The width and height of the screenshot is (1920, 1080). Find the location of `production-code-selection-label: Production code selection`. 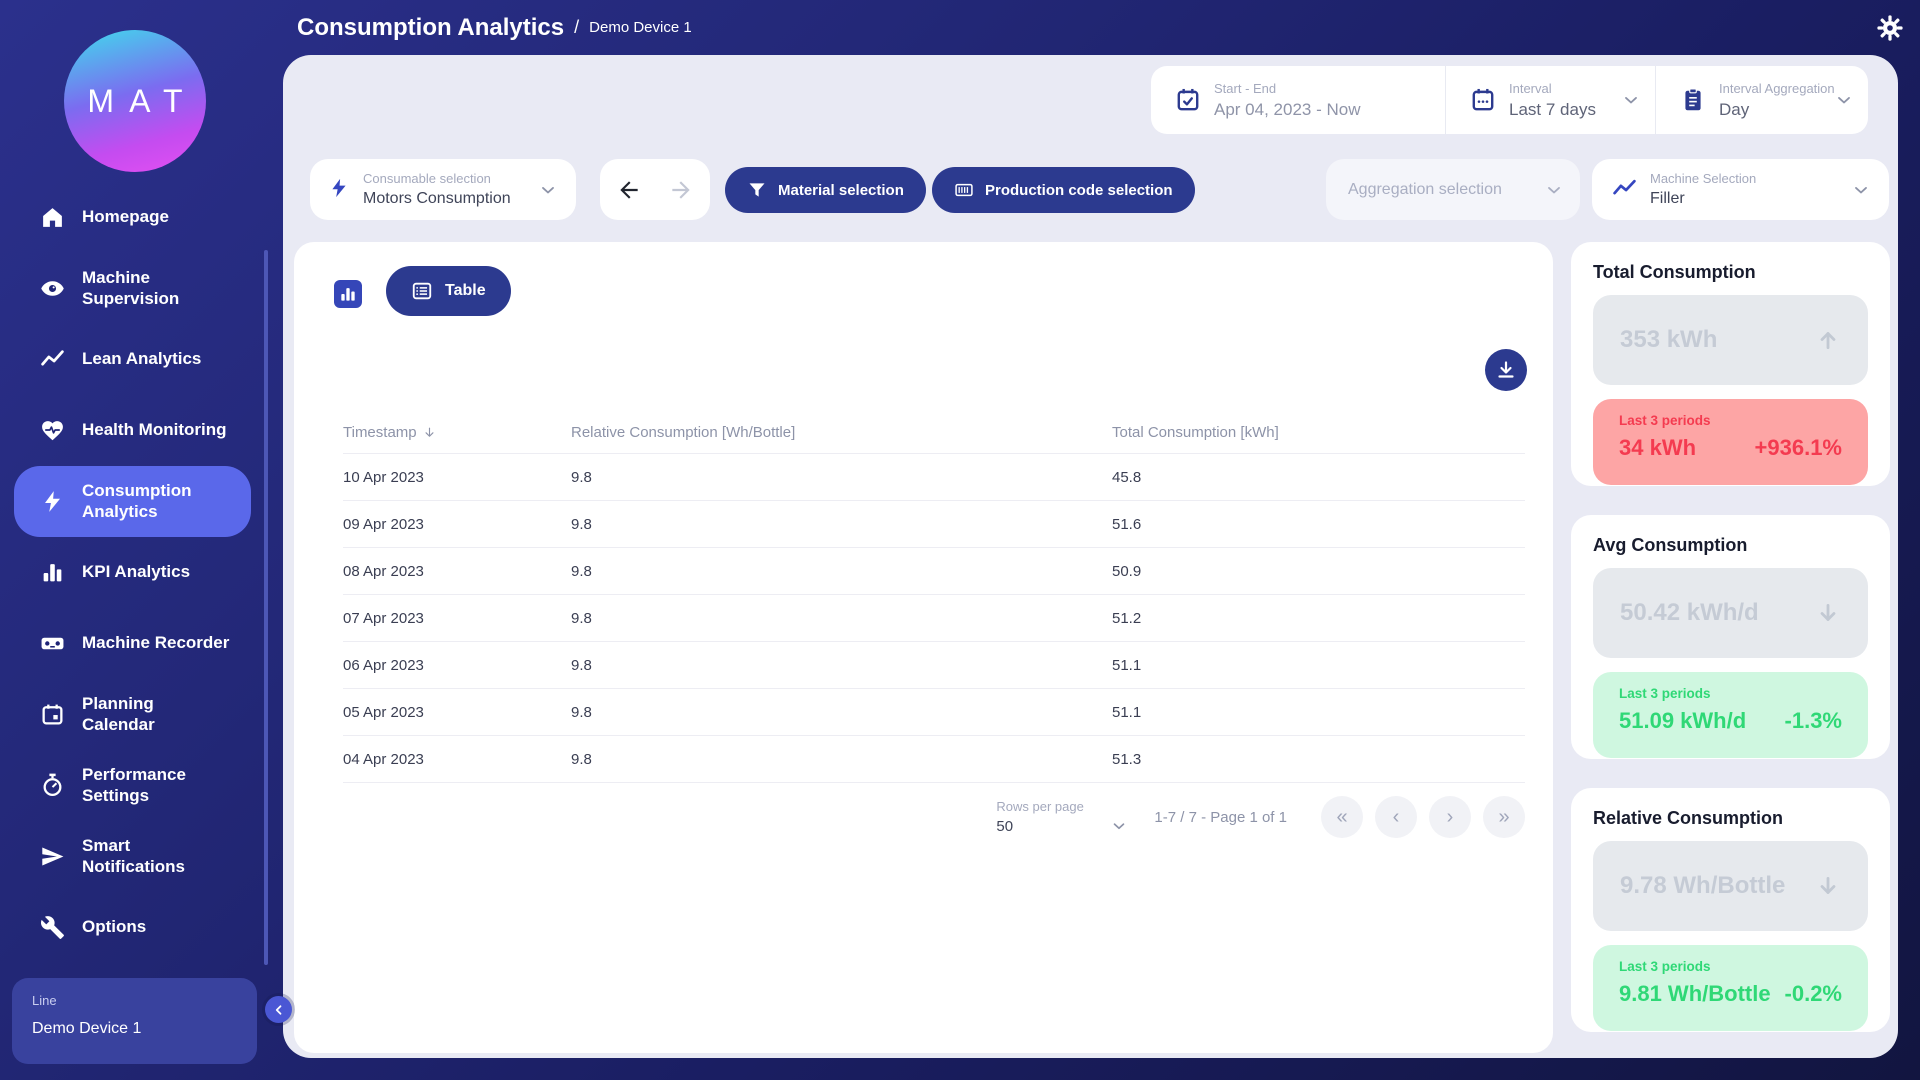

production-code-selection-label: Production code selection is located at coordinates (1079, 190).